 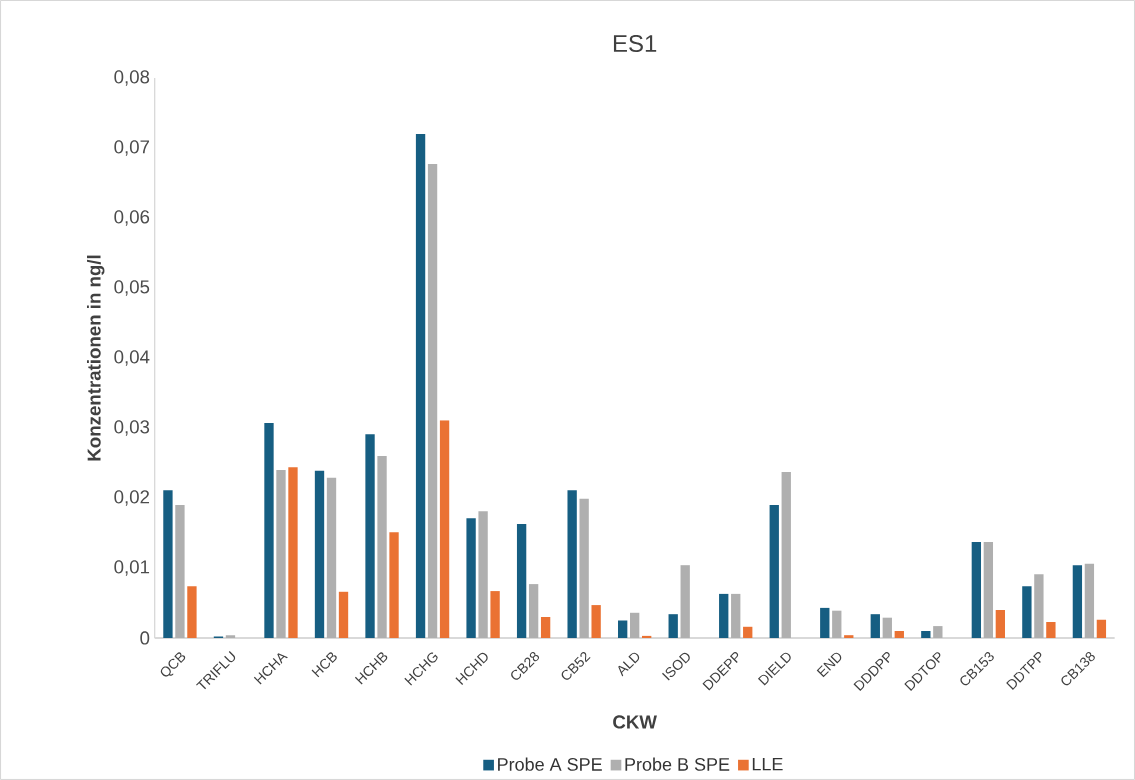 I want to click on y-tick-label: 0, so click(x=145, y=638).